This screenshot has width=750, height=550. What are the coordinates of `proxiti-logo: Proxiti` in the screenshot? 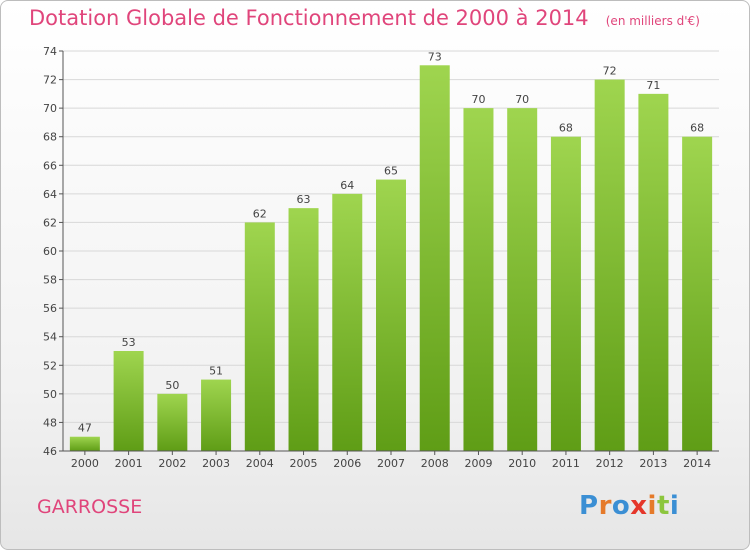 It's located at (629, 506).